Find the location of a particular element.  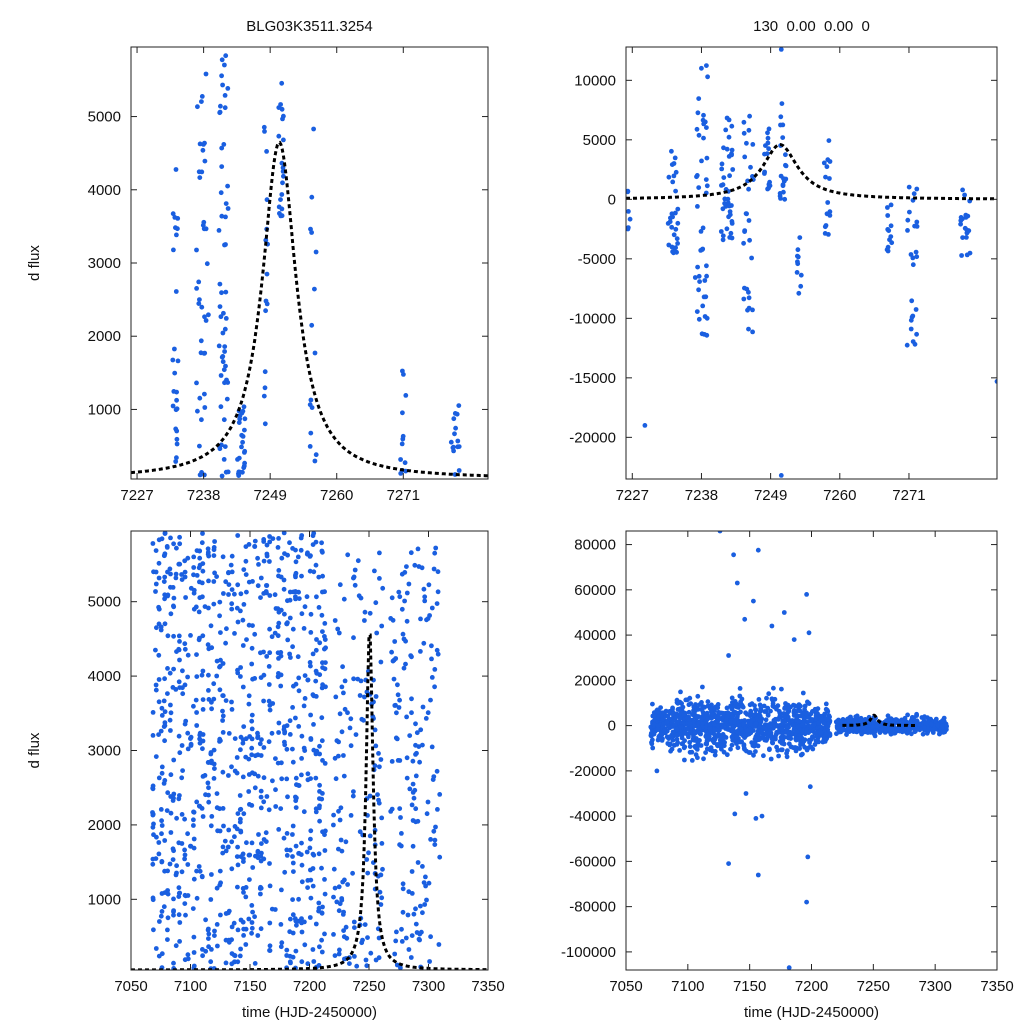

y-tick-label: -5000 is located at coordinates (597, 259).